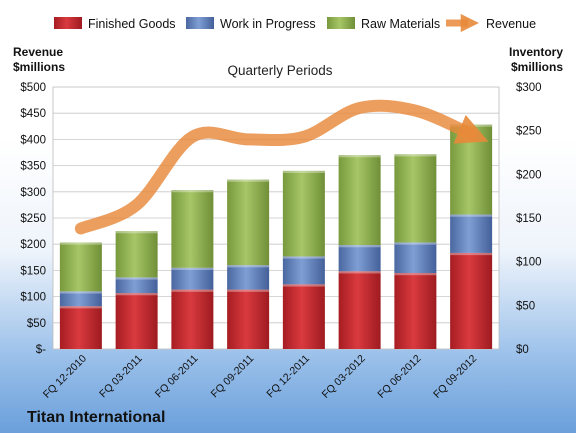  I want to click on legend-swatch-finished-goods, so click(68, 23).